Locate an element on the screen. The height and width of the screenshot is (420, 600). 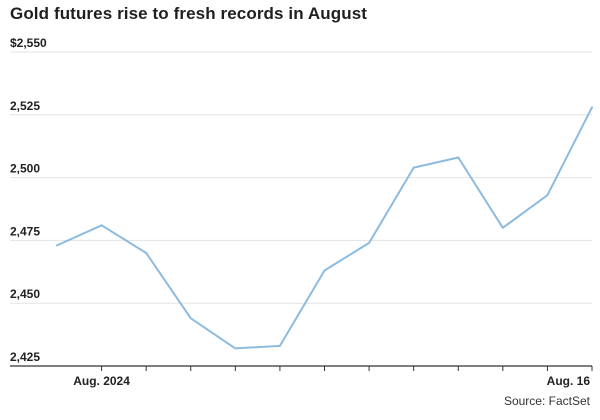
y-tick-label: 2,450 is located at coordinates (25, 294).